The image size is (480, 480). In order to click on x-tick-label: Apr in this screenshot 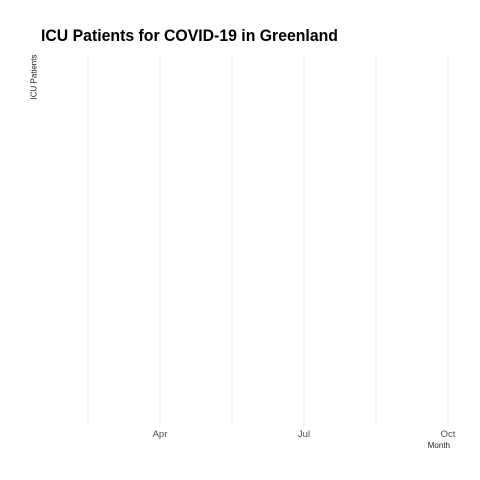, I will do `click(160, 434)`.